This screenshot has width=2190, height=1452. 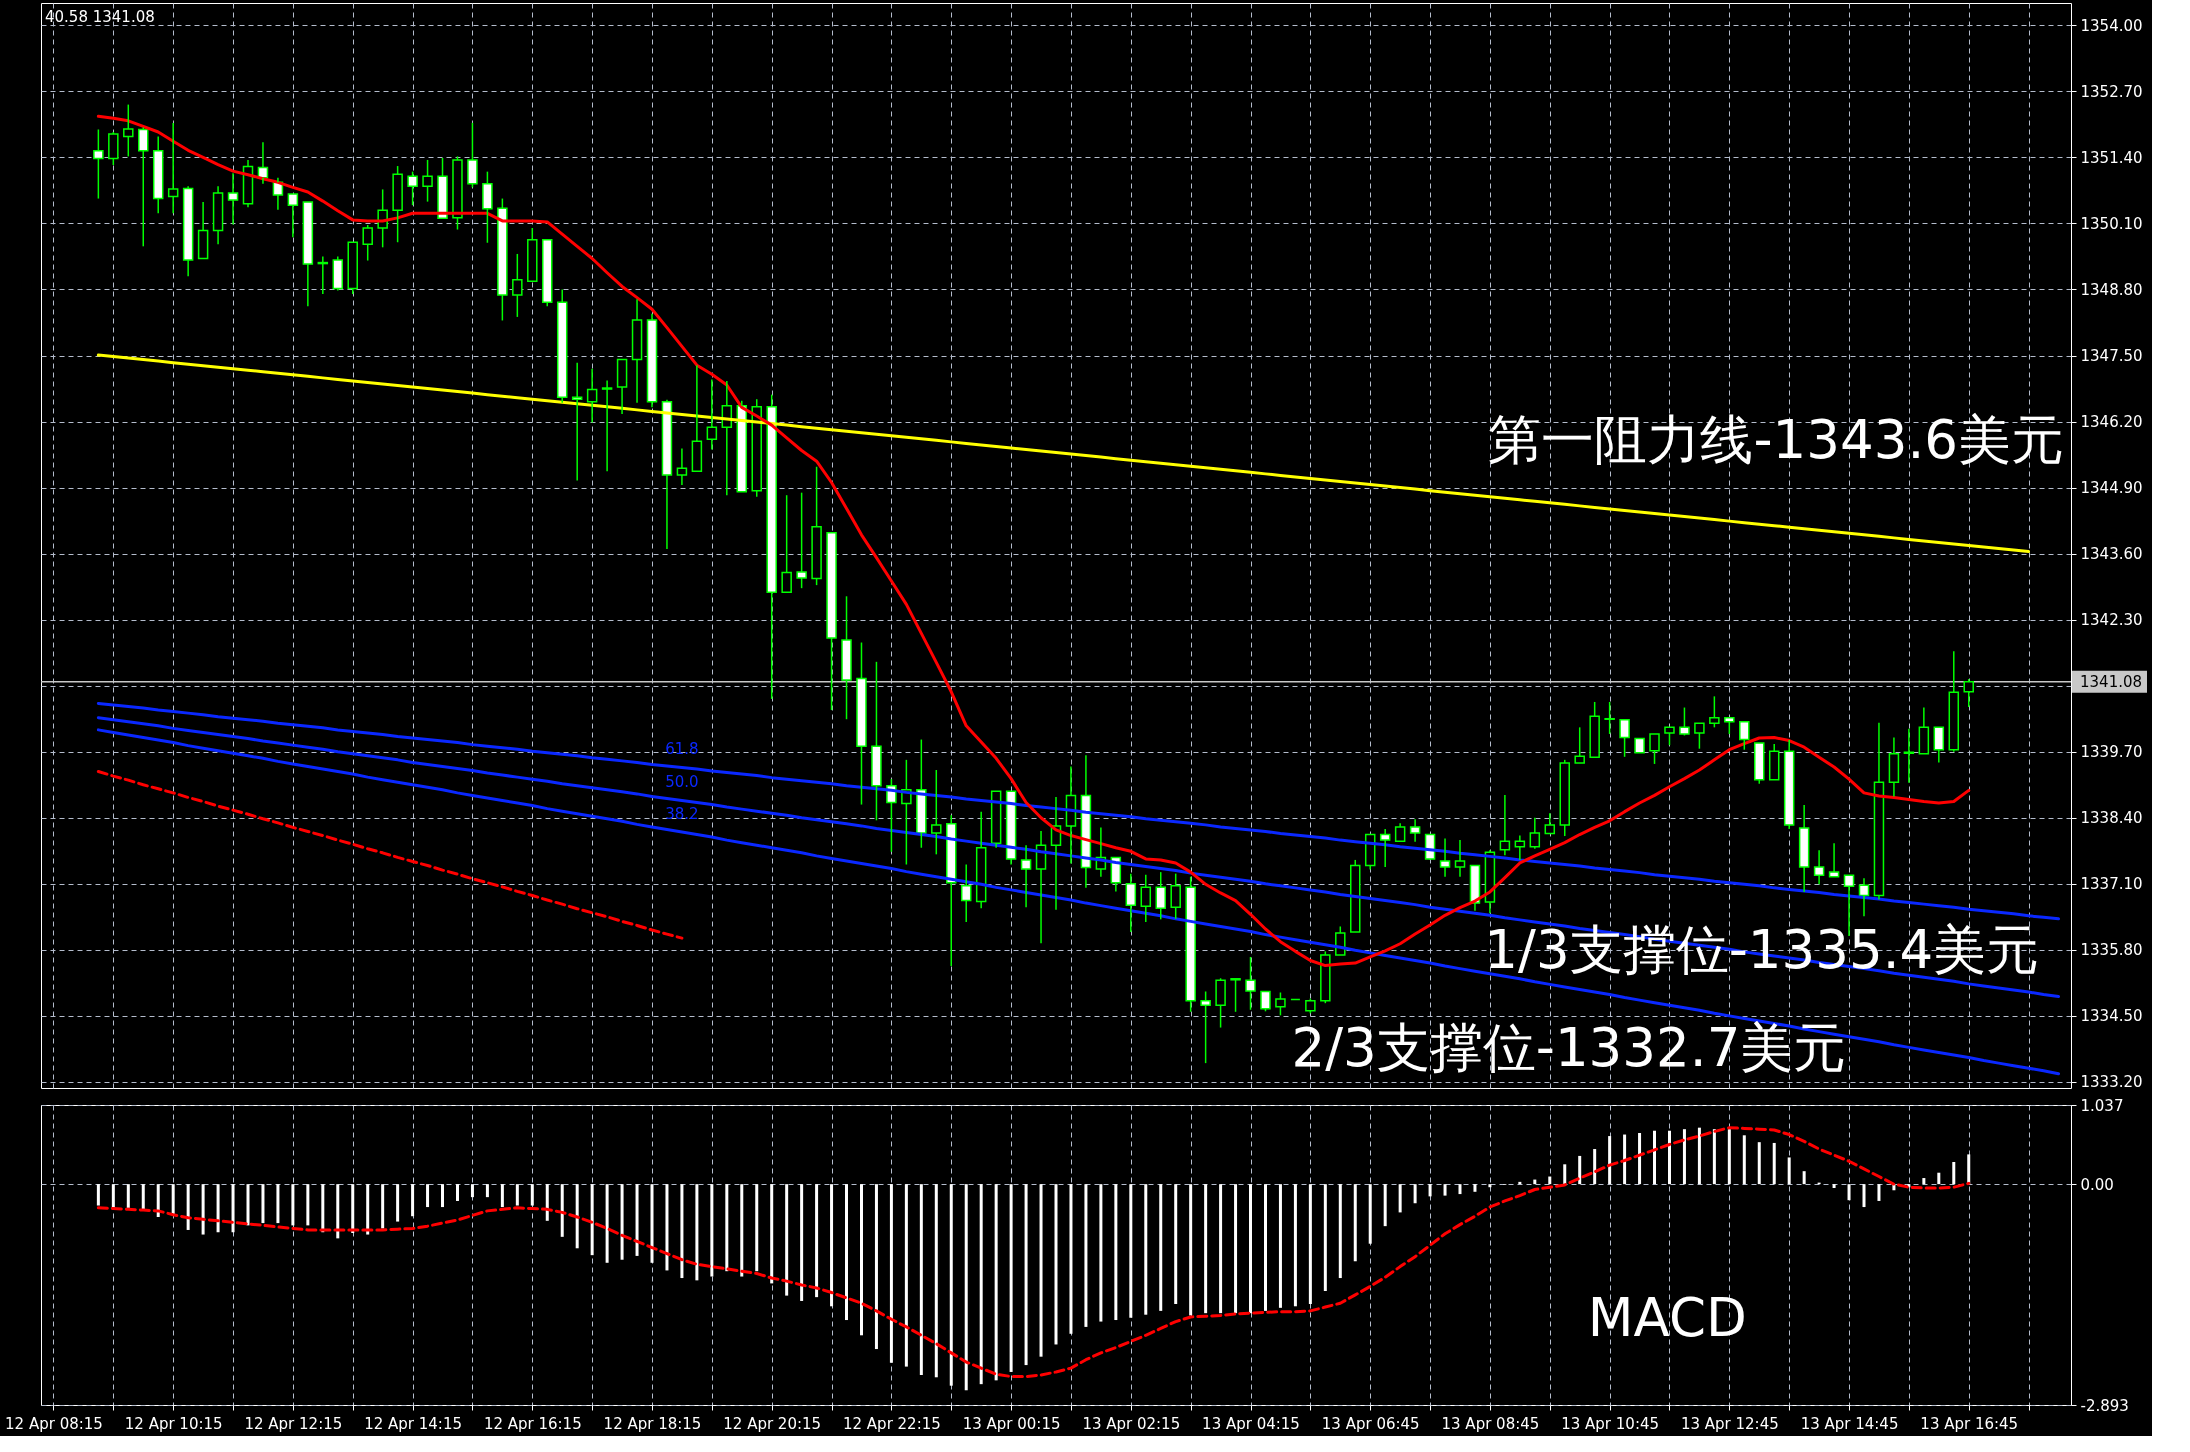 What do you see at coordinates (2097, 1184) in the screenshot?
I see `y-tick-label: 0.00` at bounding box center [2097, 1184].